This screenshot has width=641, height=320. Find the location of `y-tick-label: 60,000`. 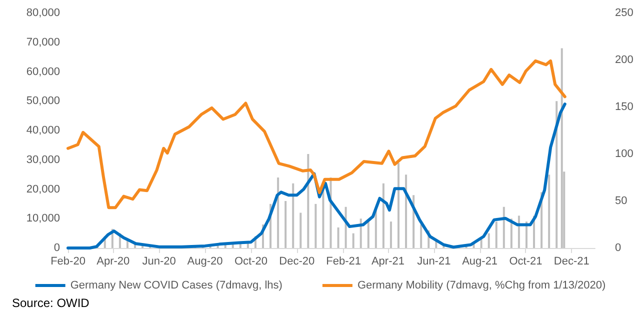

y-tick-label: 60,000 is located at coordinates (43, 72).